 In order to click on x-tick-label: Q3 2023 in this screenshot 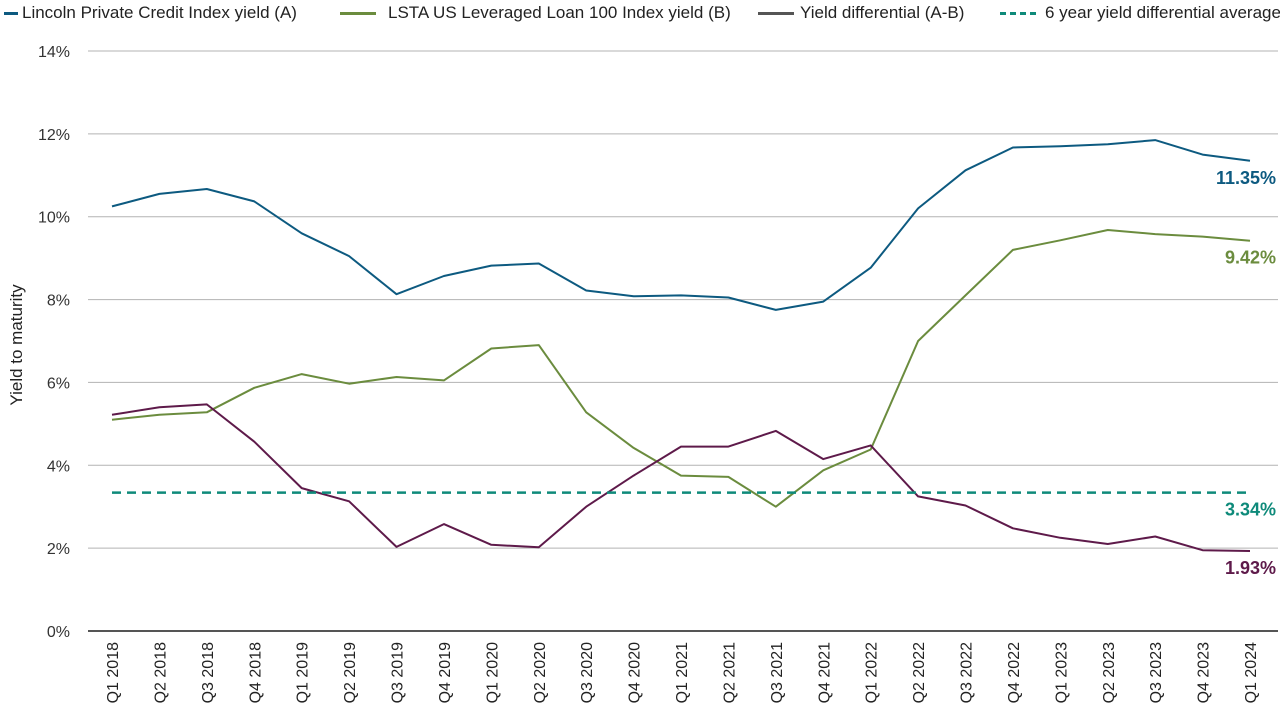, I will do `click(1156, 672)`.